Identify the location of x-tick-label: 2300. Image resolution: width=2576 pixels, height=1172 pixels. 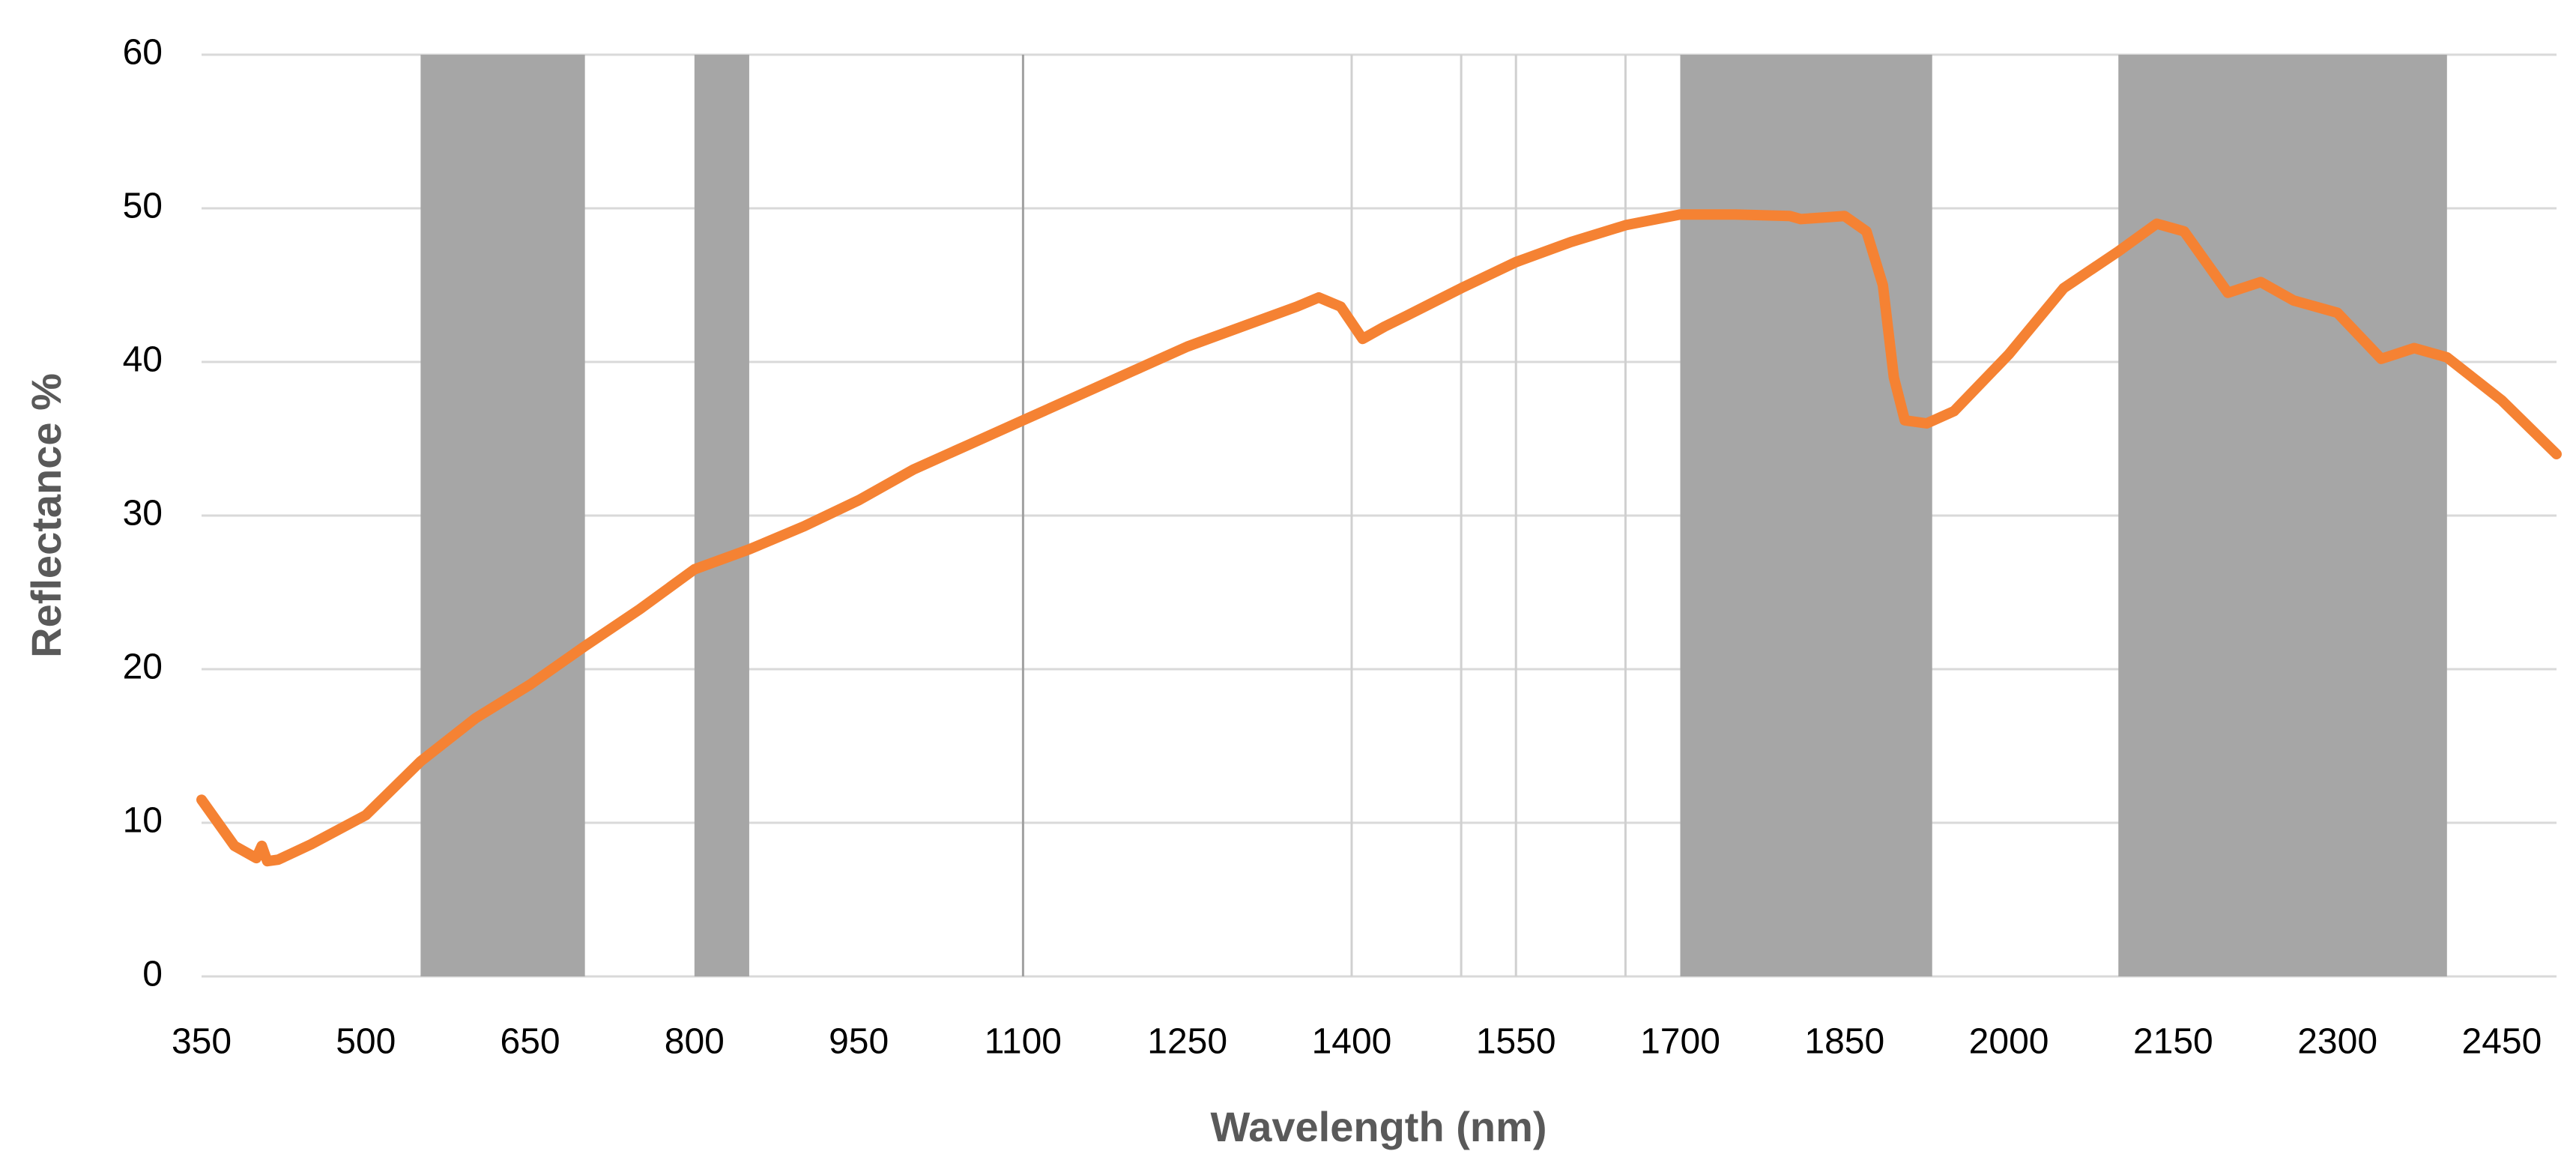
(2337, 1042).